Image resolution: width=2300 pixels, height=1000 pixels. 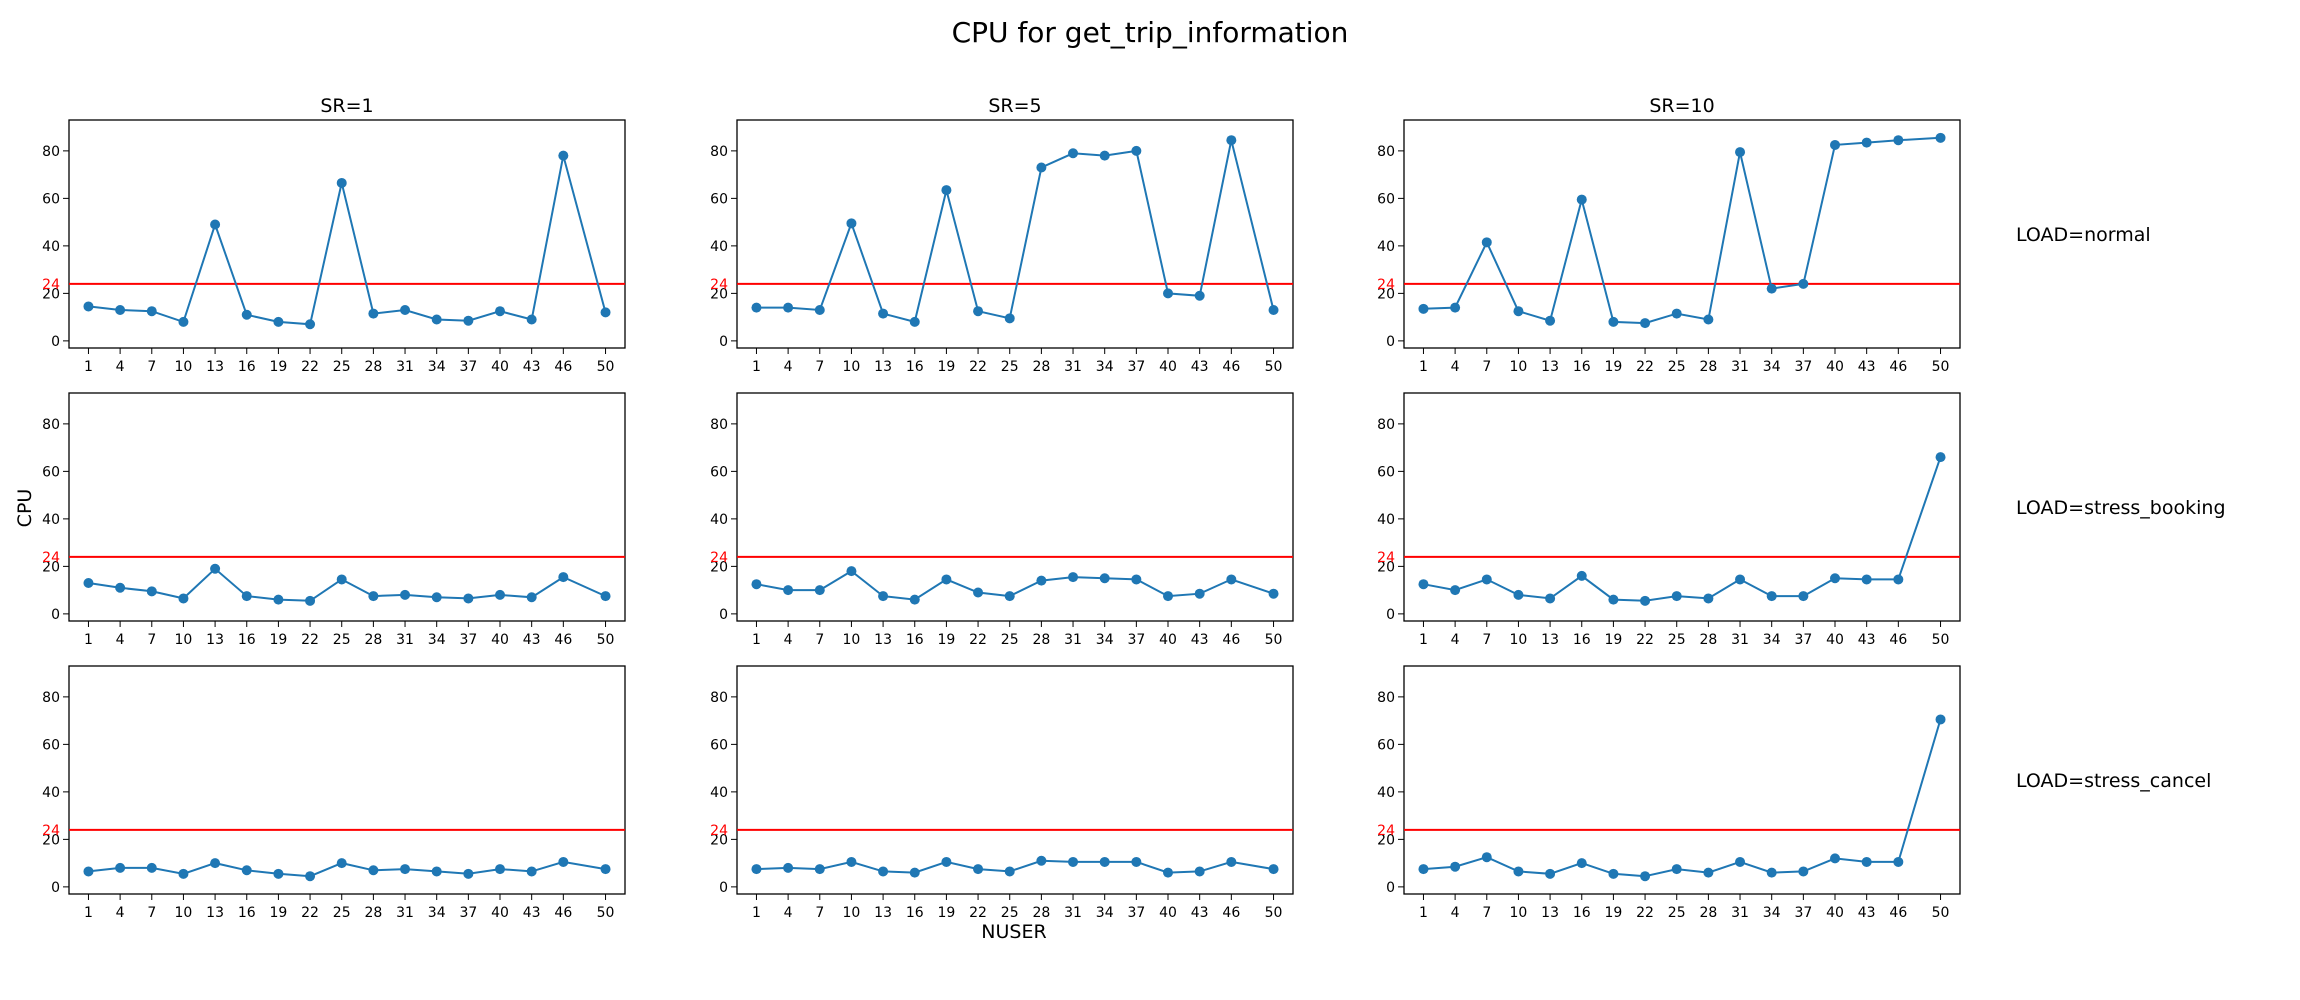 I want to click on axes-frame, so click(x=347, y=507).